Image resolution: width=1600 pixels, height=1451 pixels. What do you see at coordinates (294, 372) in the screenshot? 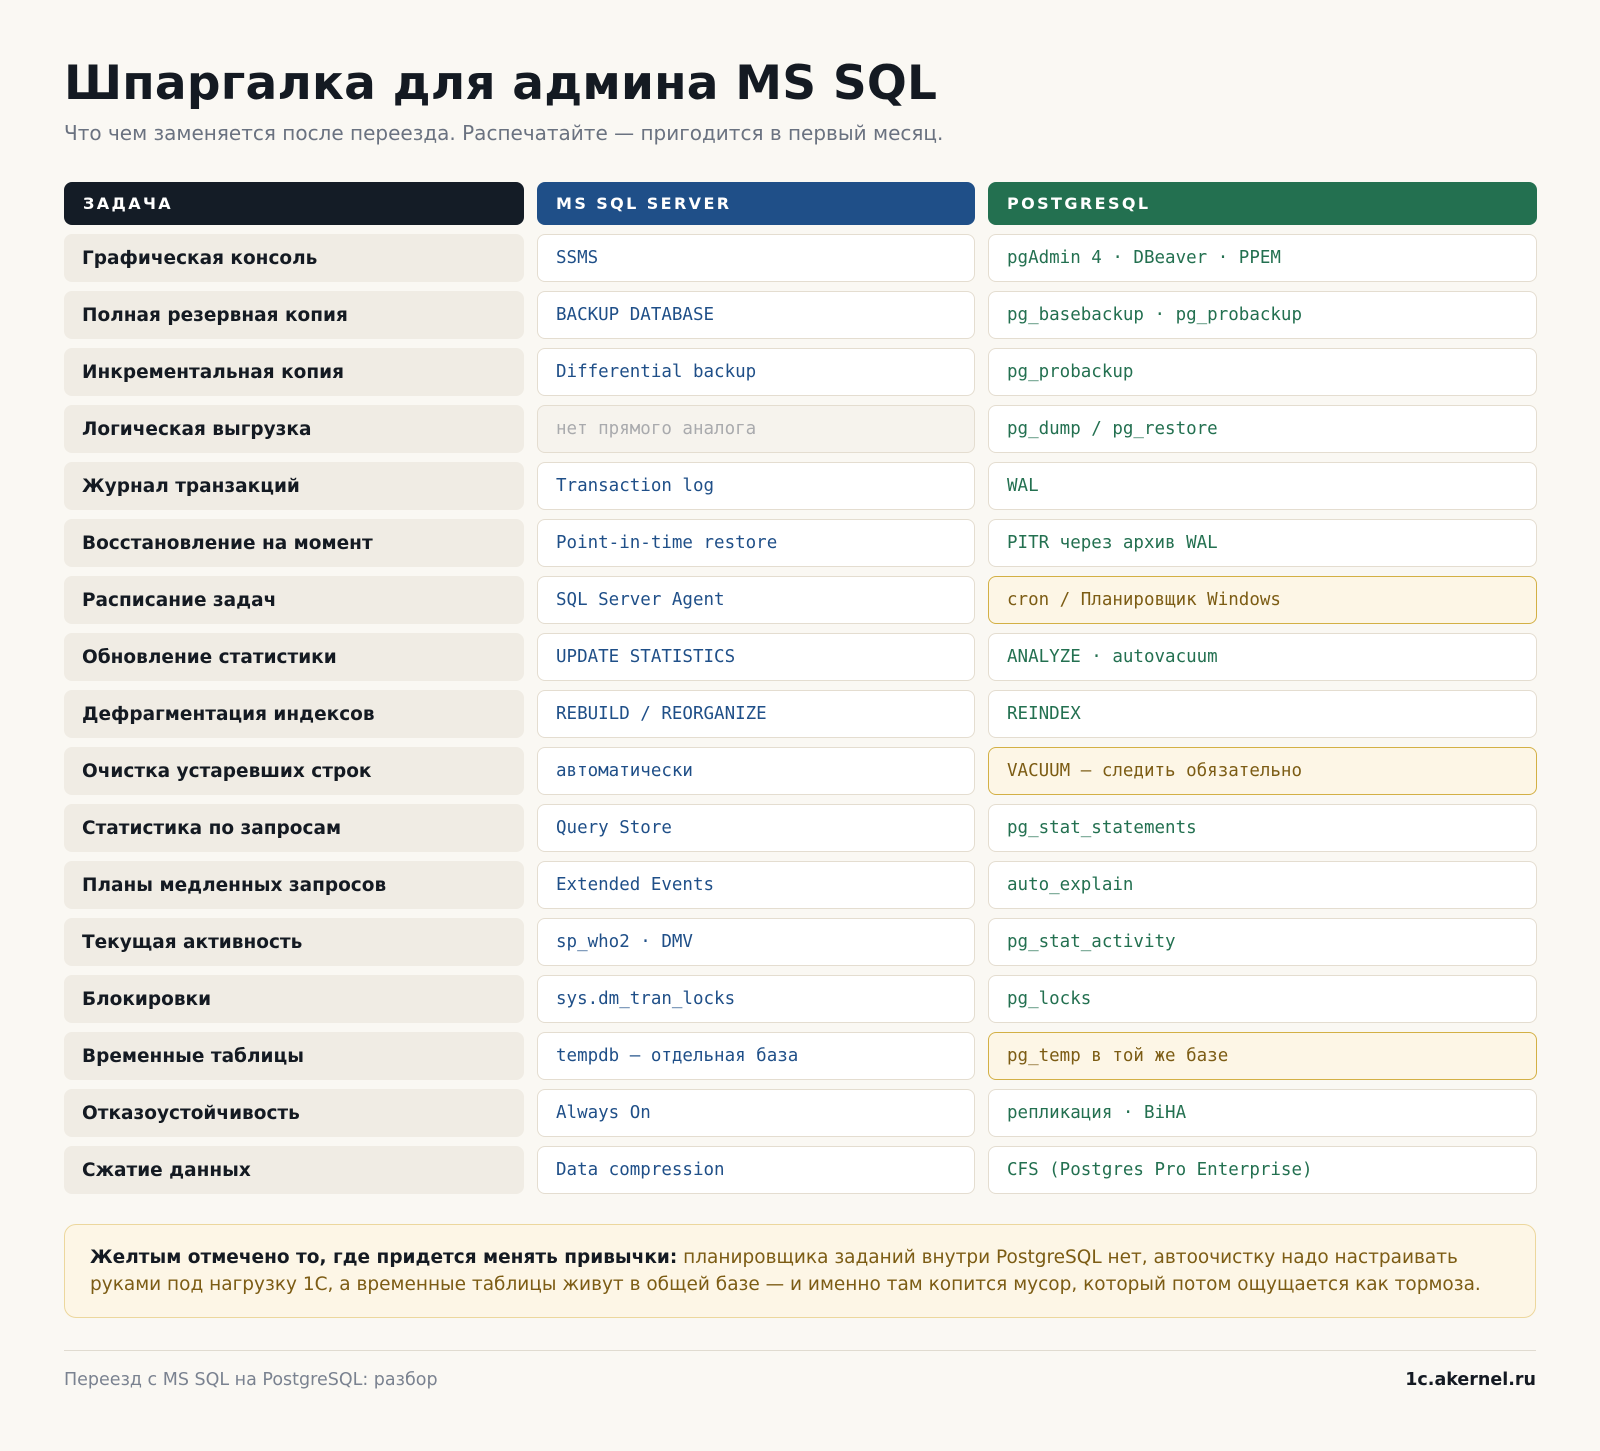
I see `task-cell: Инкрементальная копия` at bounding box center [294, 372].